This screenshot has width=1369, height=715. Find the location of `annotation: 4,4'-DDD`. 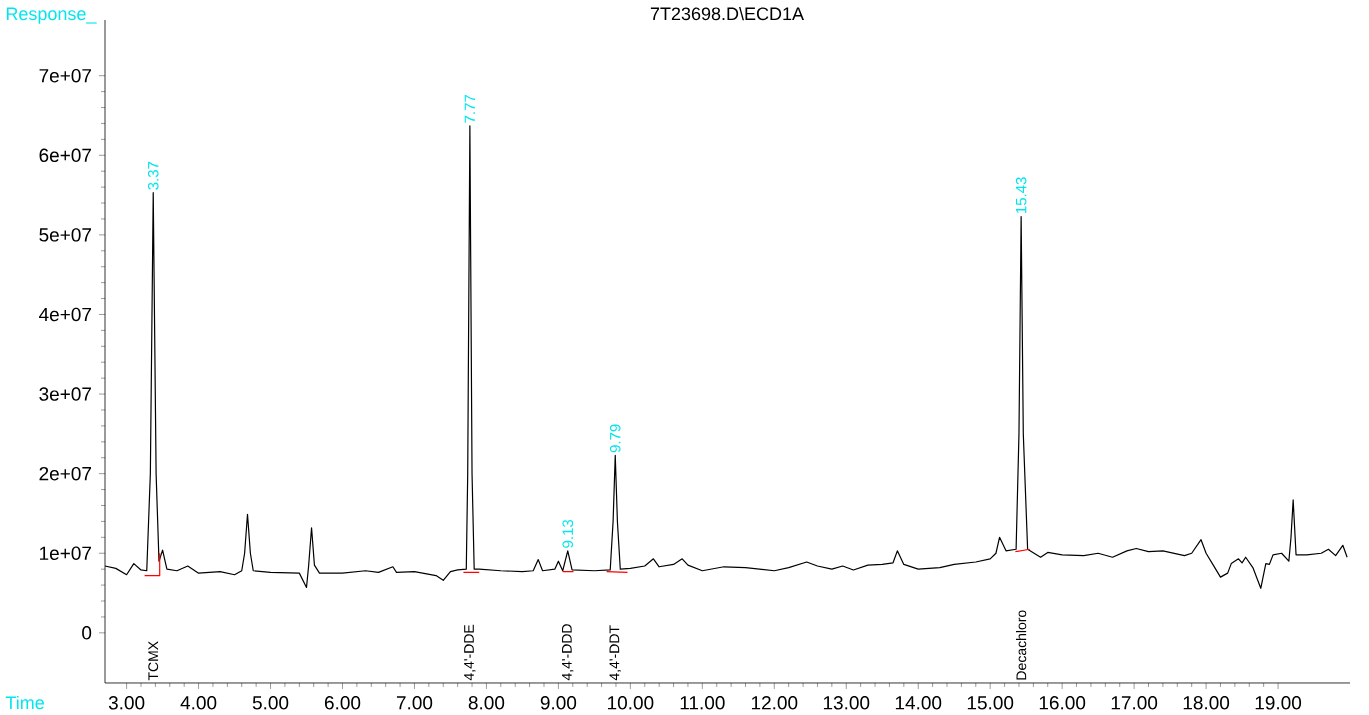

annotation: 4,4'-DDD is located at coordinates (568, 652).